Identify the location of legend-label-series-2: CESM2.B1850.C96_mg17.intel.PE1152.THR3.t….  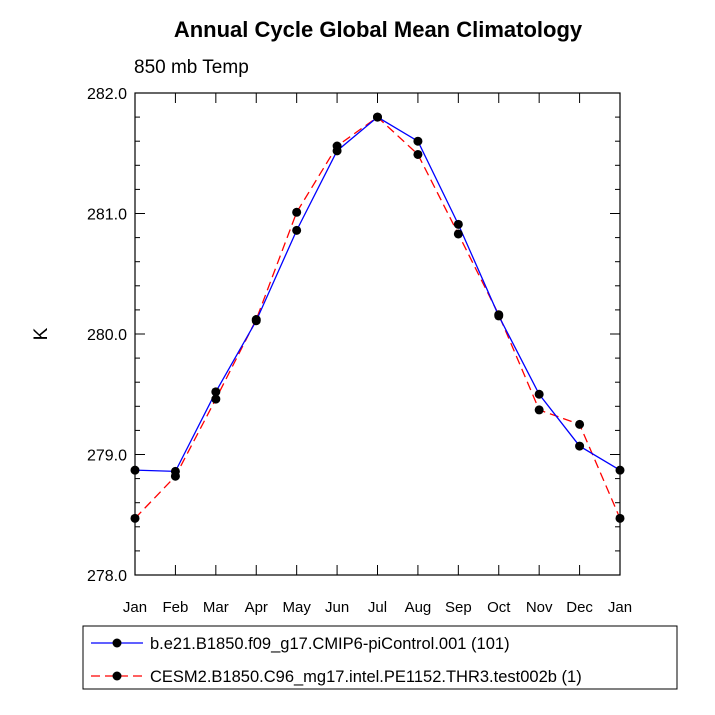
(366, 677).